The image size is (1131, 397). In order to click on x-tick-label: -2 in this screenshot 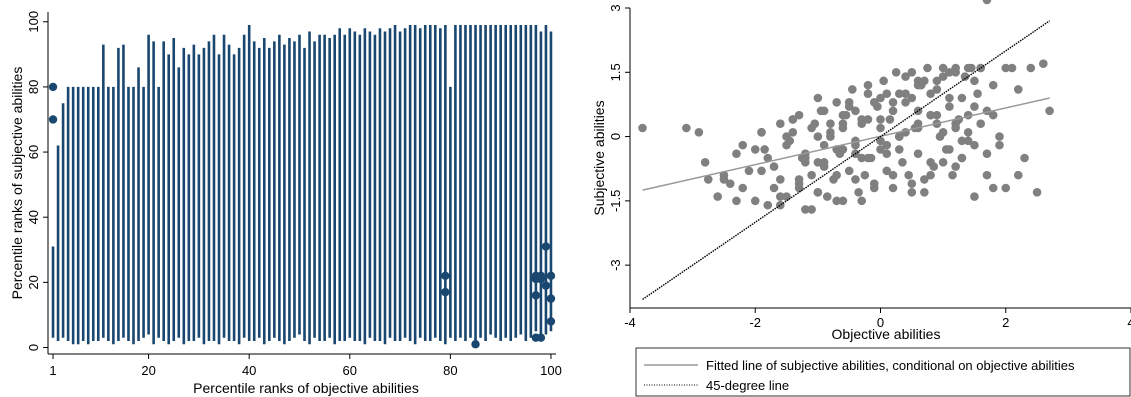, I will do `click(755, 322)`.